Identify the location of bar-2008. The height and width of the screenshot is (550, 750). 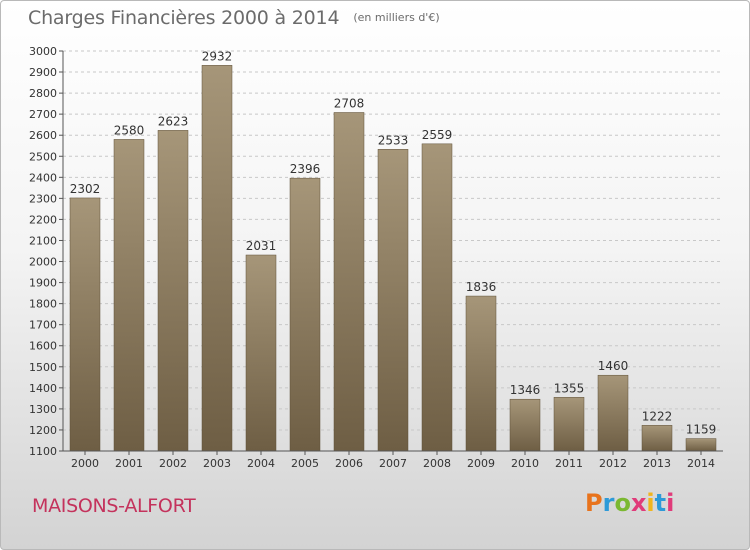
(437, 297).